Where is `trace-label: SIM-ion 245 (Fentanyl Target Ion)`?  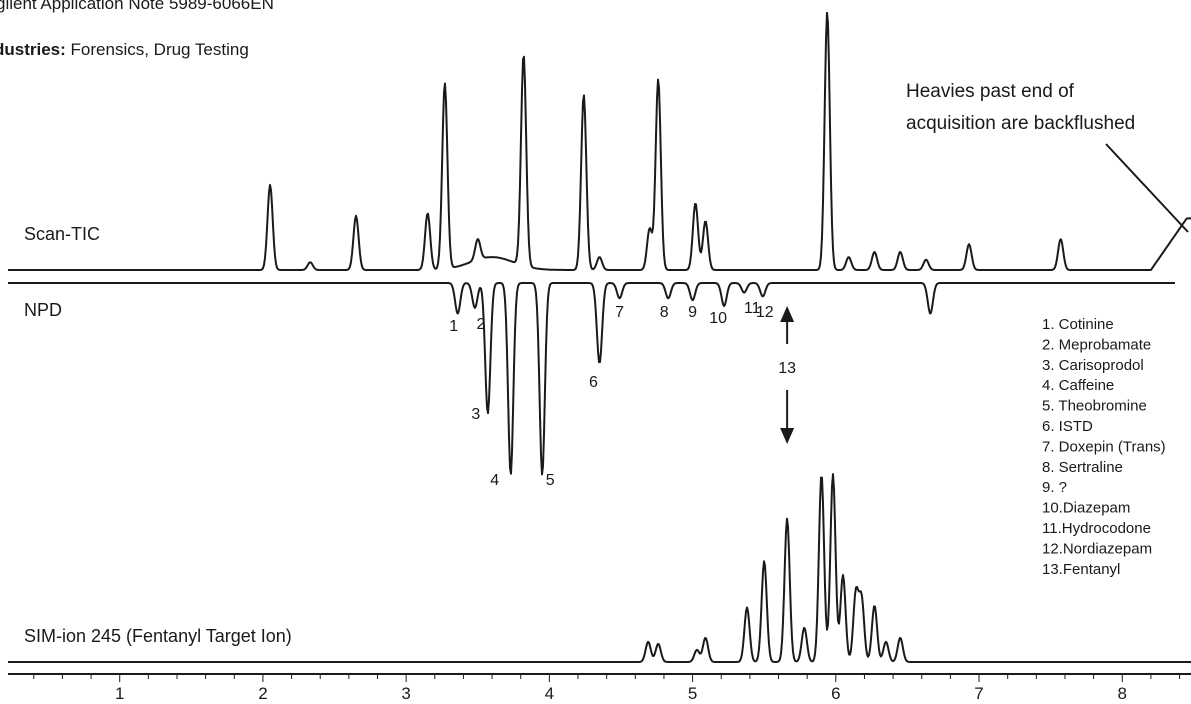 trace-label: SIM-ion 245 (Fentanyl Target Ion) is located at coordinates (158, 636).